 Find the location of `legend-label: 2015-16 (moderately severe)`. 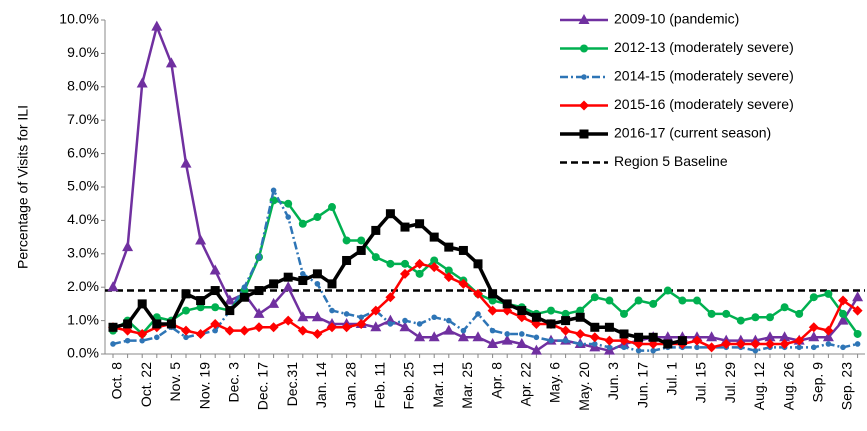

legend-label: 2015-16 (moderately severe) is located at coordinates (704, 104).